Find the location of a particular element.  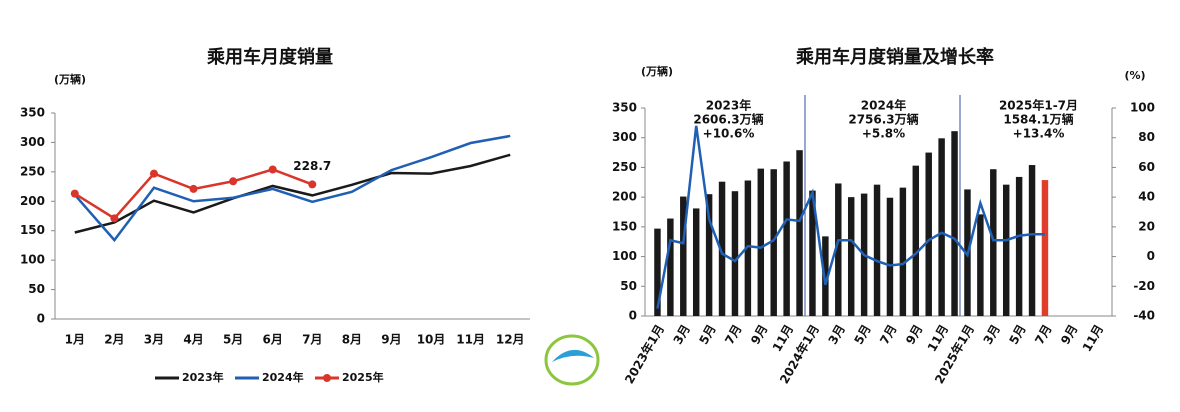

x-tick-label: 1月 is located at coordinates (75, 340).